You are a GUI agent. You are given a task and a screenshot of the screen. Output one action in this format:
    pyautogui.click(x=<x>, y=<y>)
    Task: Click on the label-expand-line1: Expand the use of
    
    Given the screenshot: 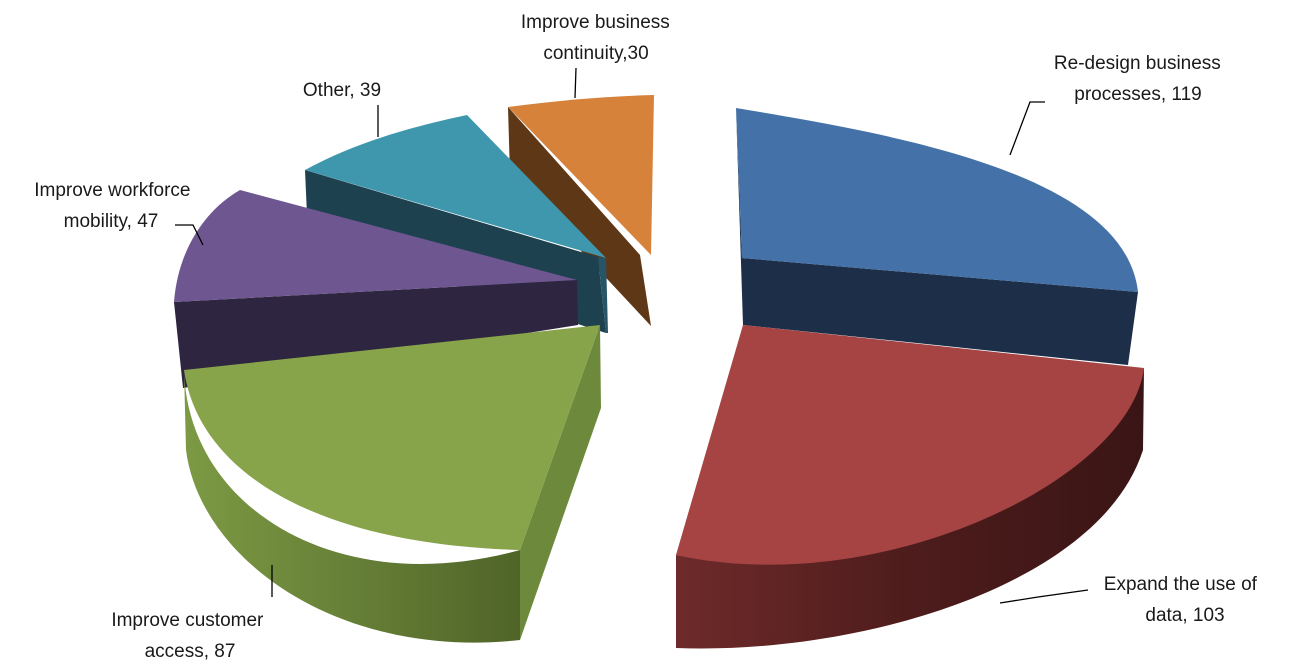 What is the action you would take?
    pyautogui.click(x=1181, y=584)
    